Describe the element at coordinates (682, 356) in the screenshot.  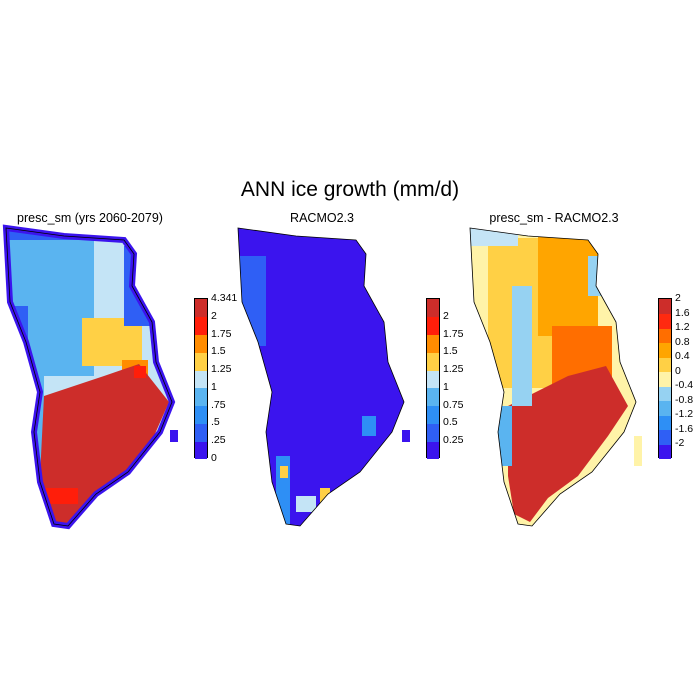
I see `colorbar-tick-label: 0.4` at that location.